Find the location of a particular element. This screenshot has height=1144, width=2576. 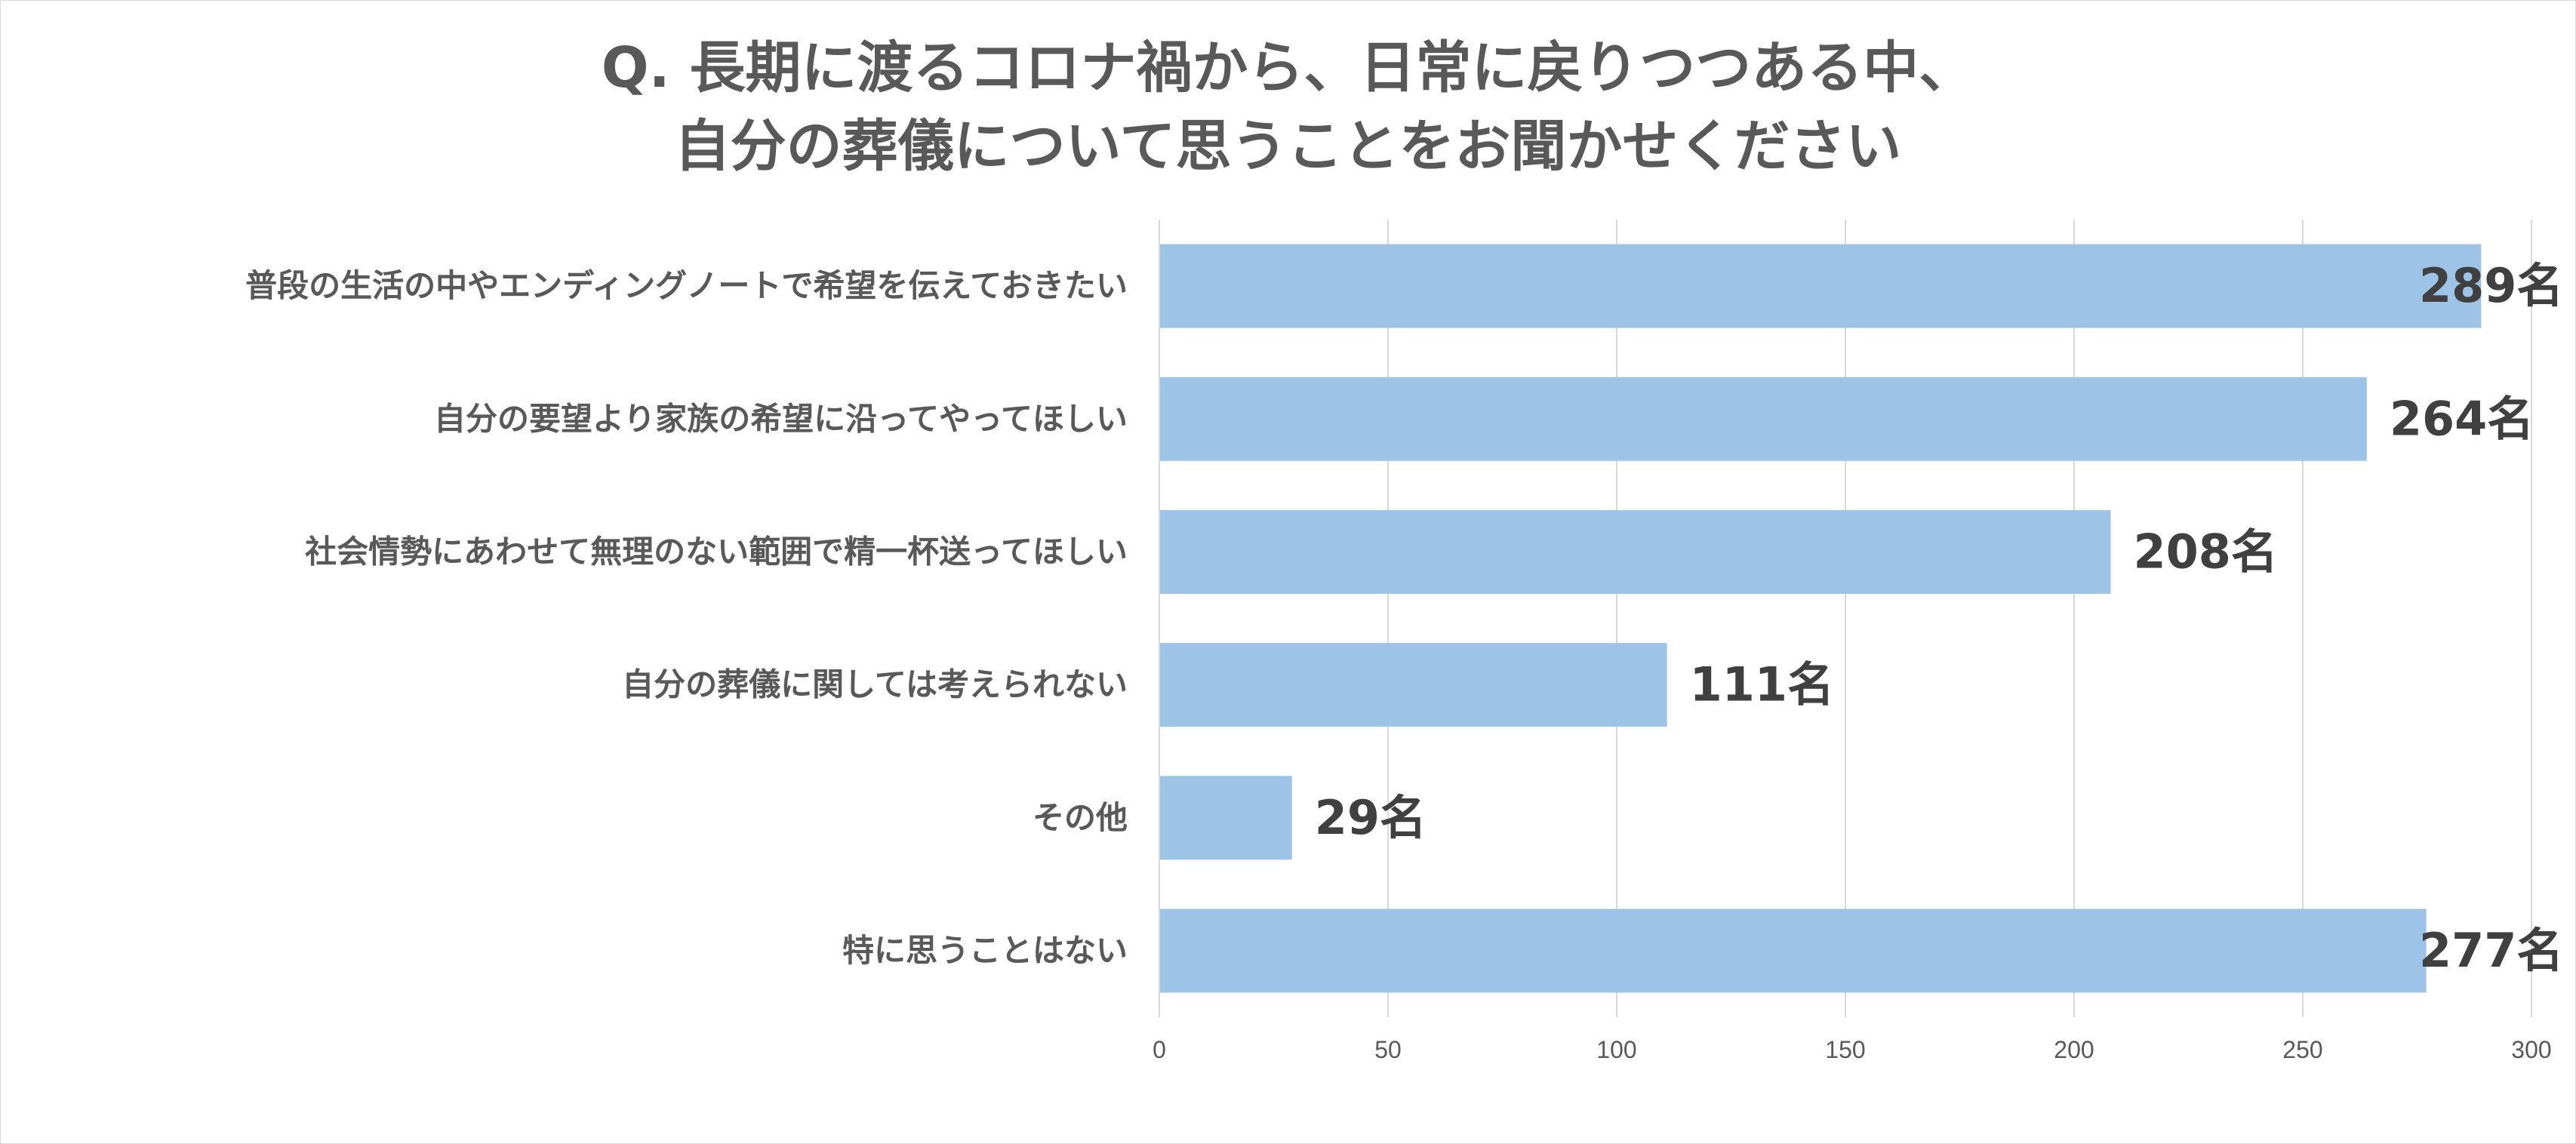

x-tick-label: 100 is located at coordinates (1616, 1049).